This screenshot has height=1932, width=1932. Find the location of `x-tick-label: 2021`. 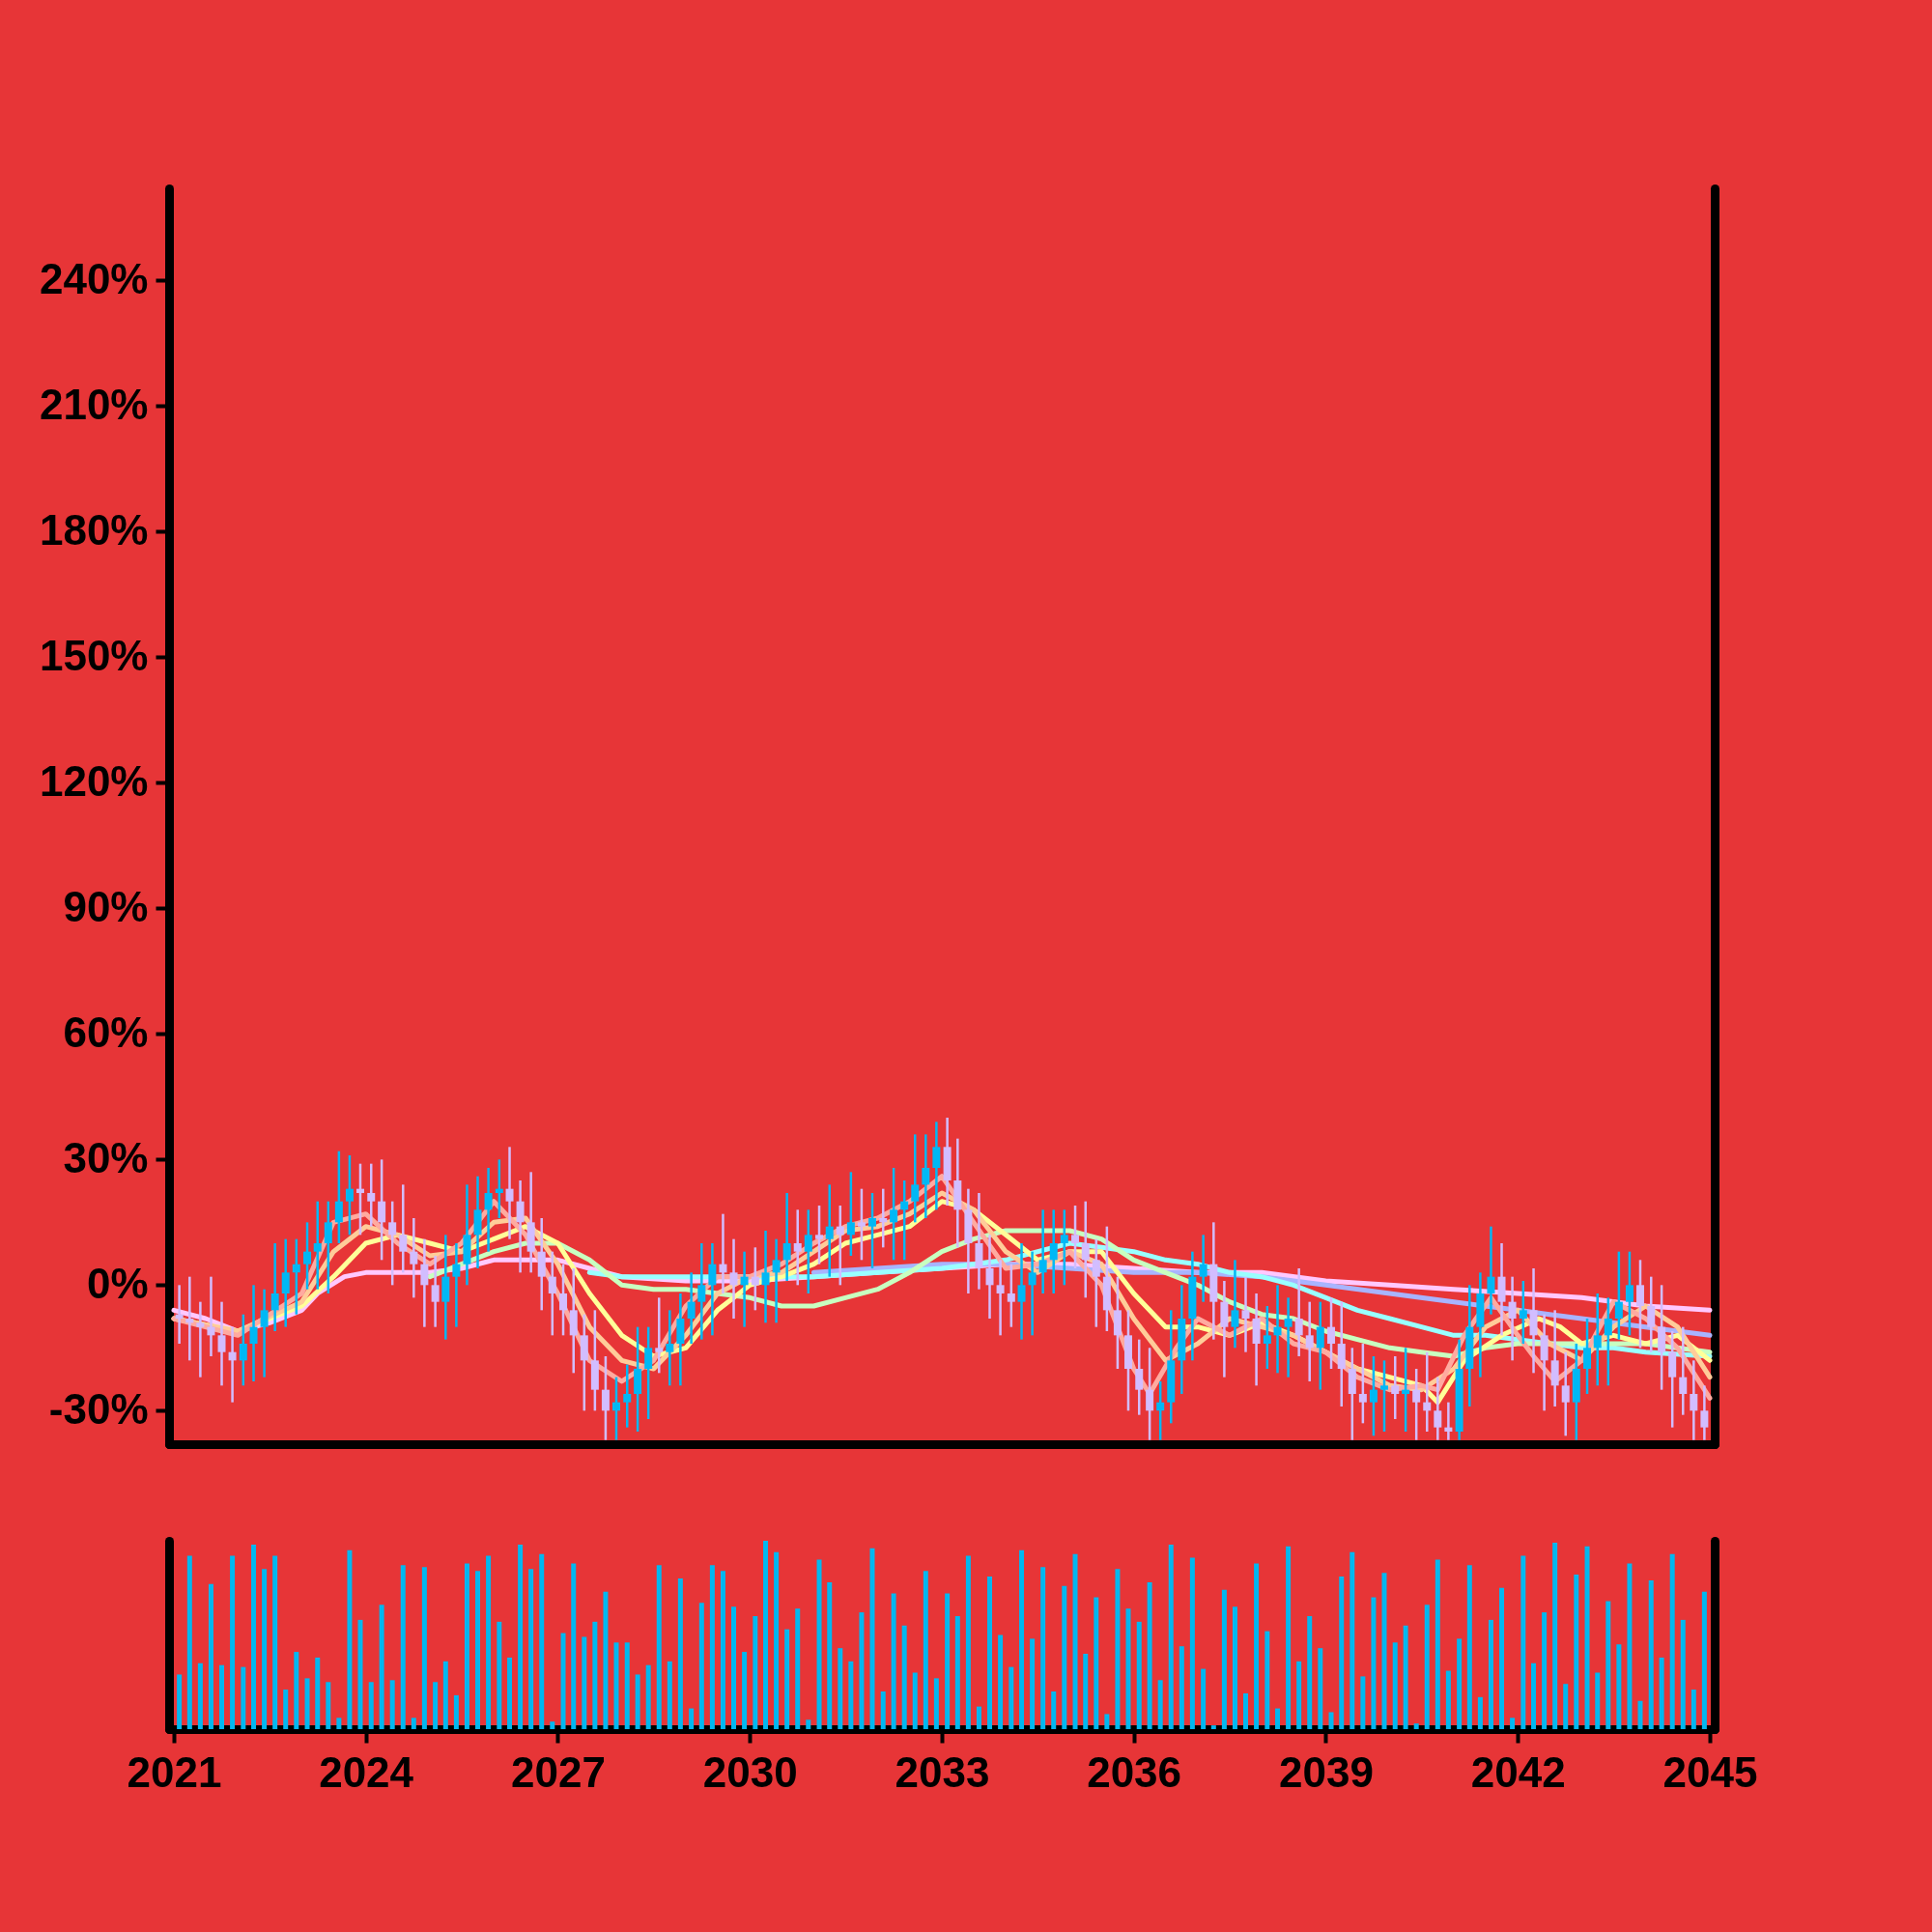

x-tick-label: 2021 is located at coordinates (174, 1771).